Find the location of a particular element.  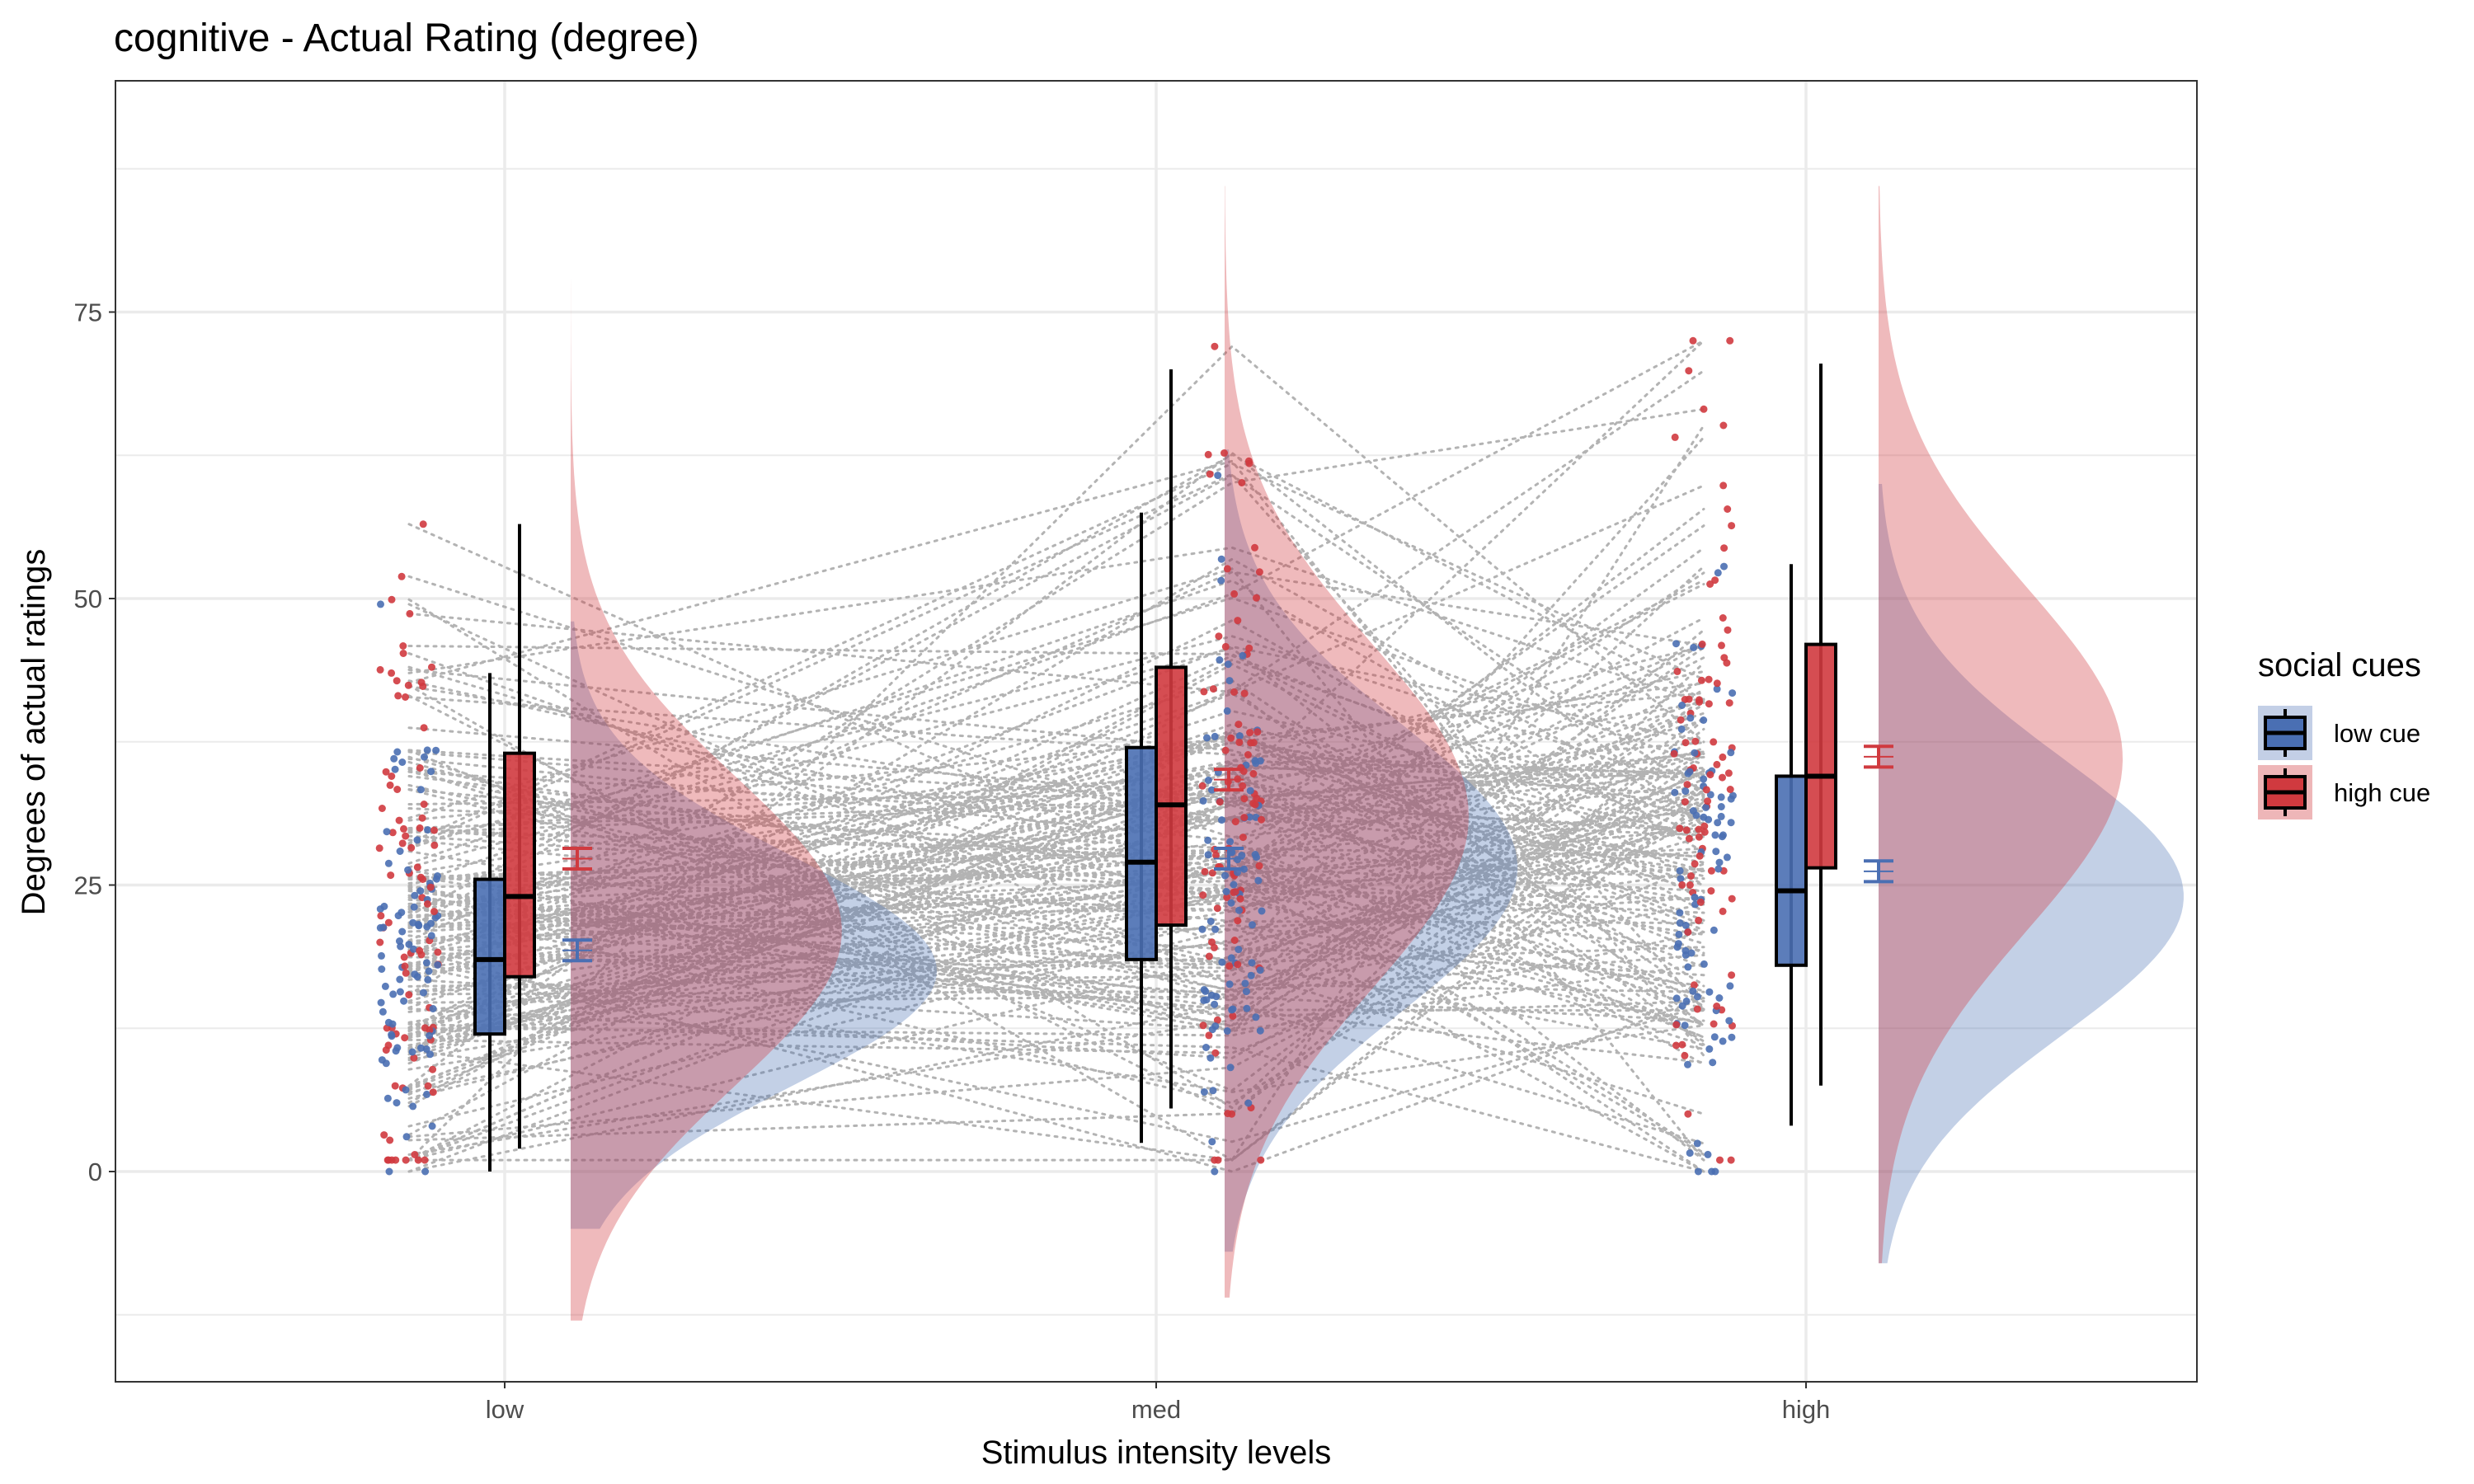

y-axis-title: Degrees of actual ratings is located at coordinates (34, 732).